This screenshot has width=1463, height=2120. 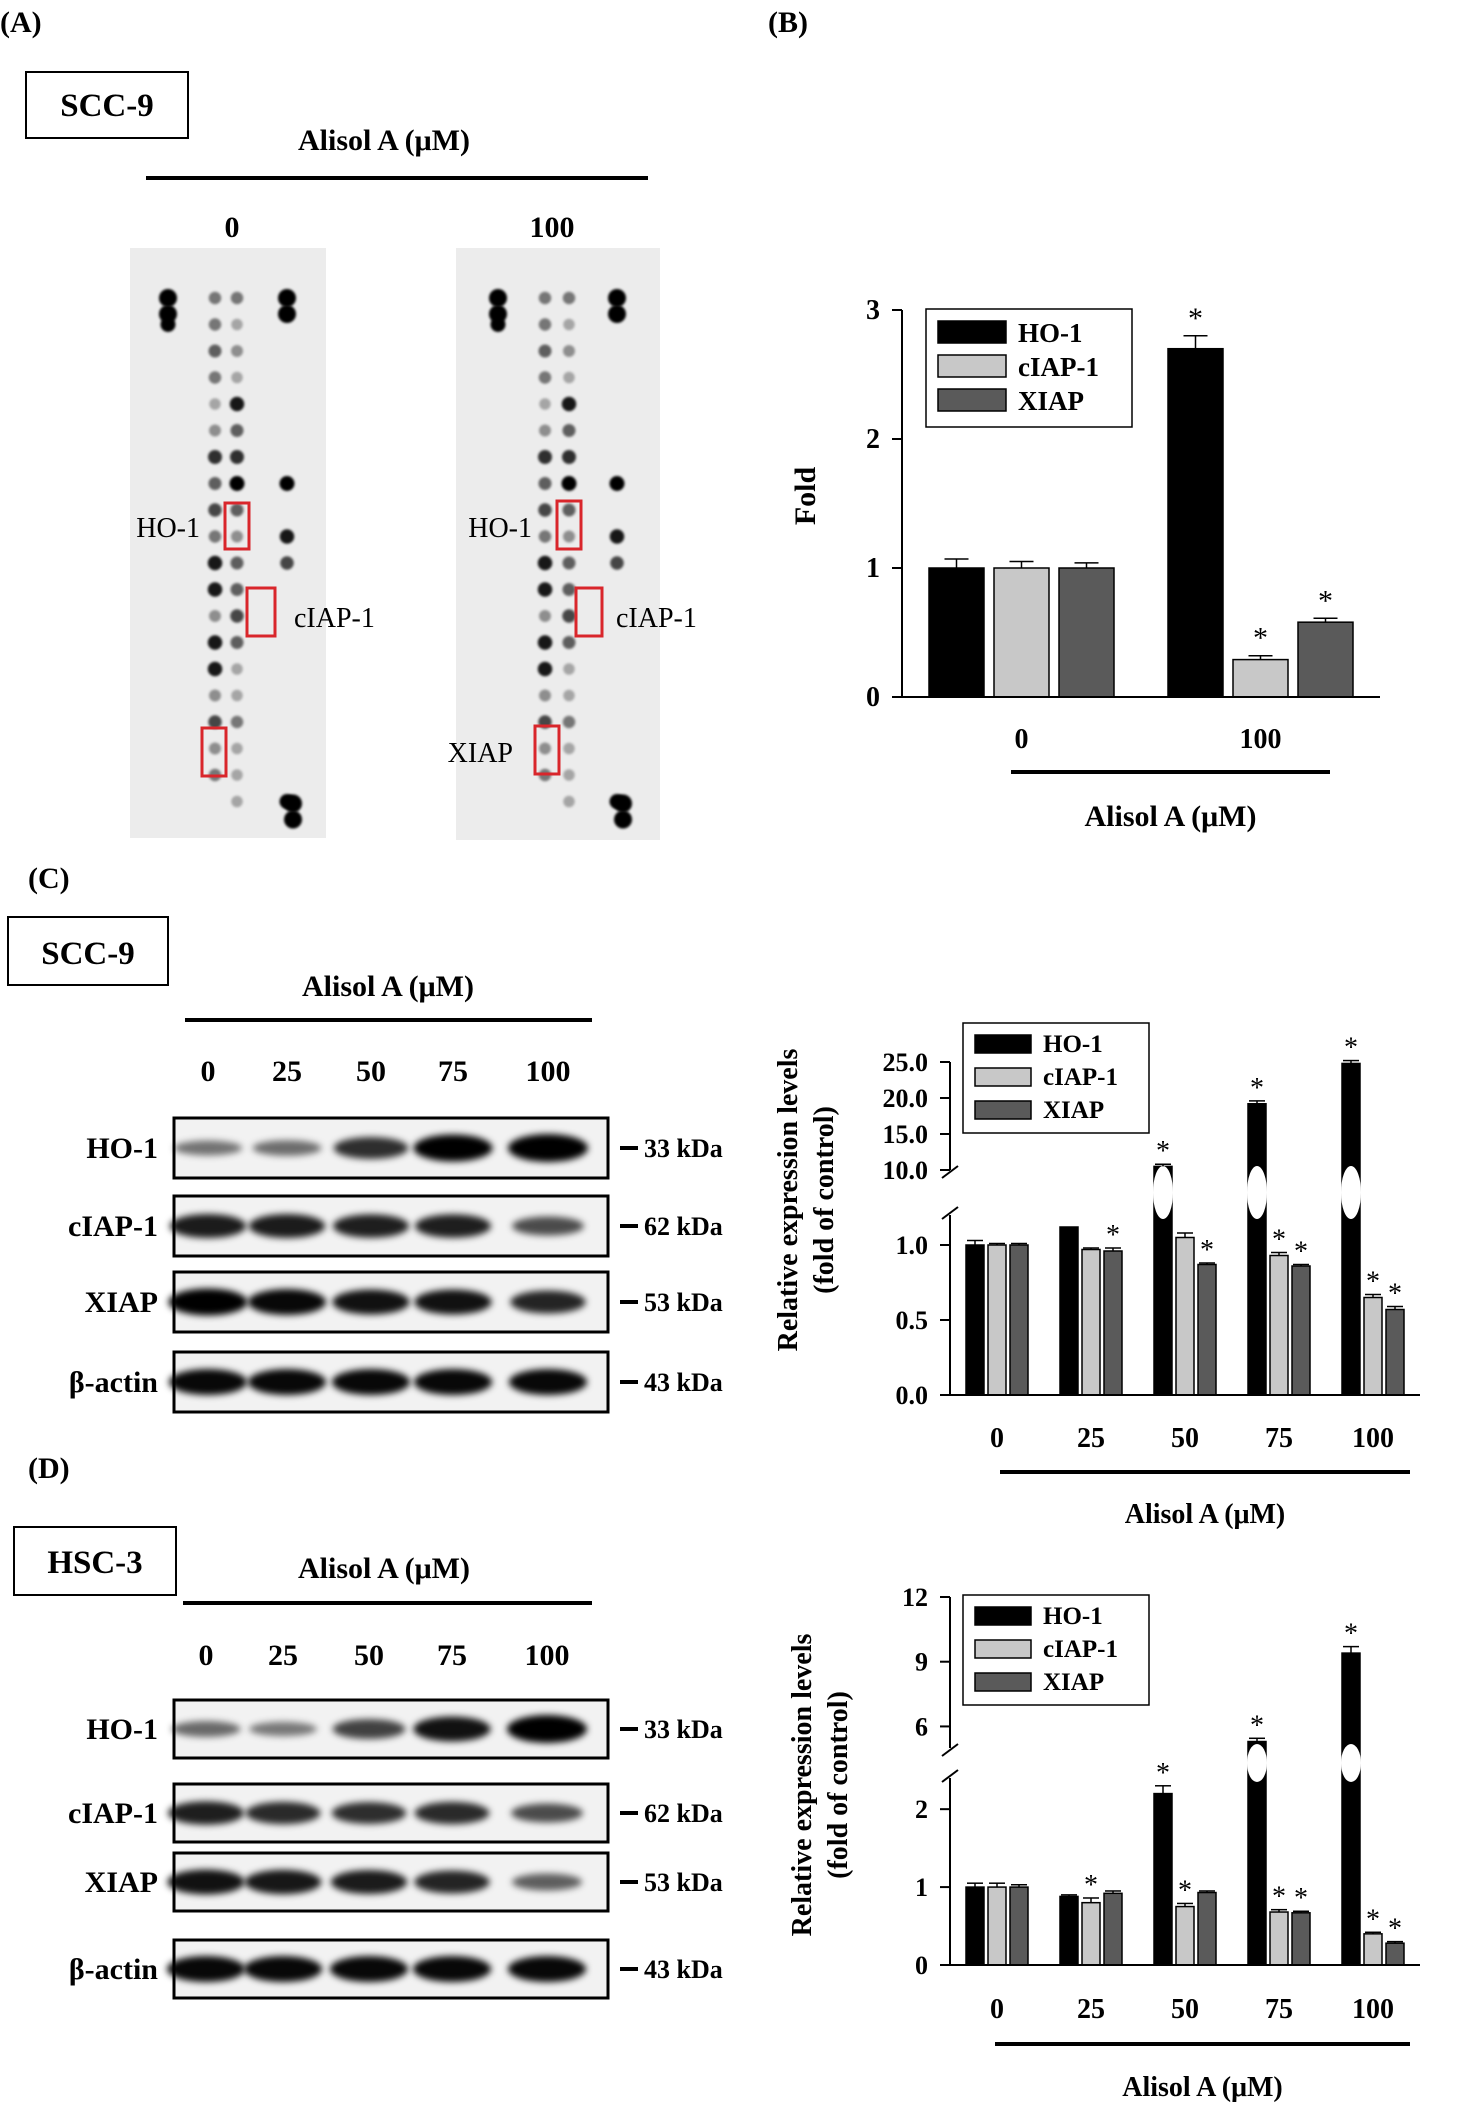 What do you see at coordinates (1279, 1438) in the screenshot?
I see `x-tick-label: 75` at bounding box center [1279, 1438].